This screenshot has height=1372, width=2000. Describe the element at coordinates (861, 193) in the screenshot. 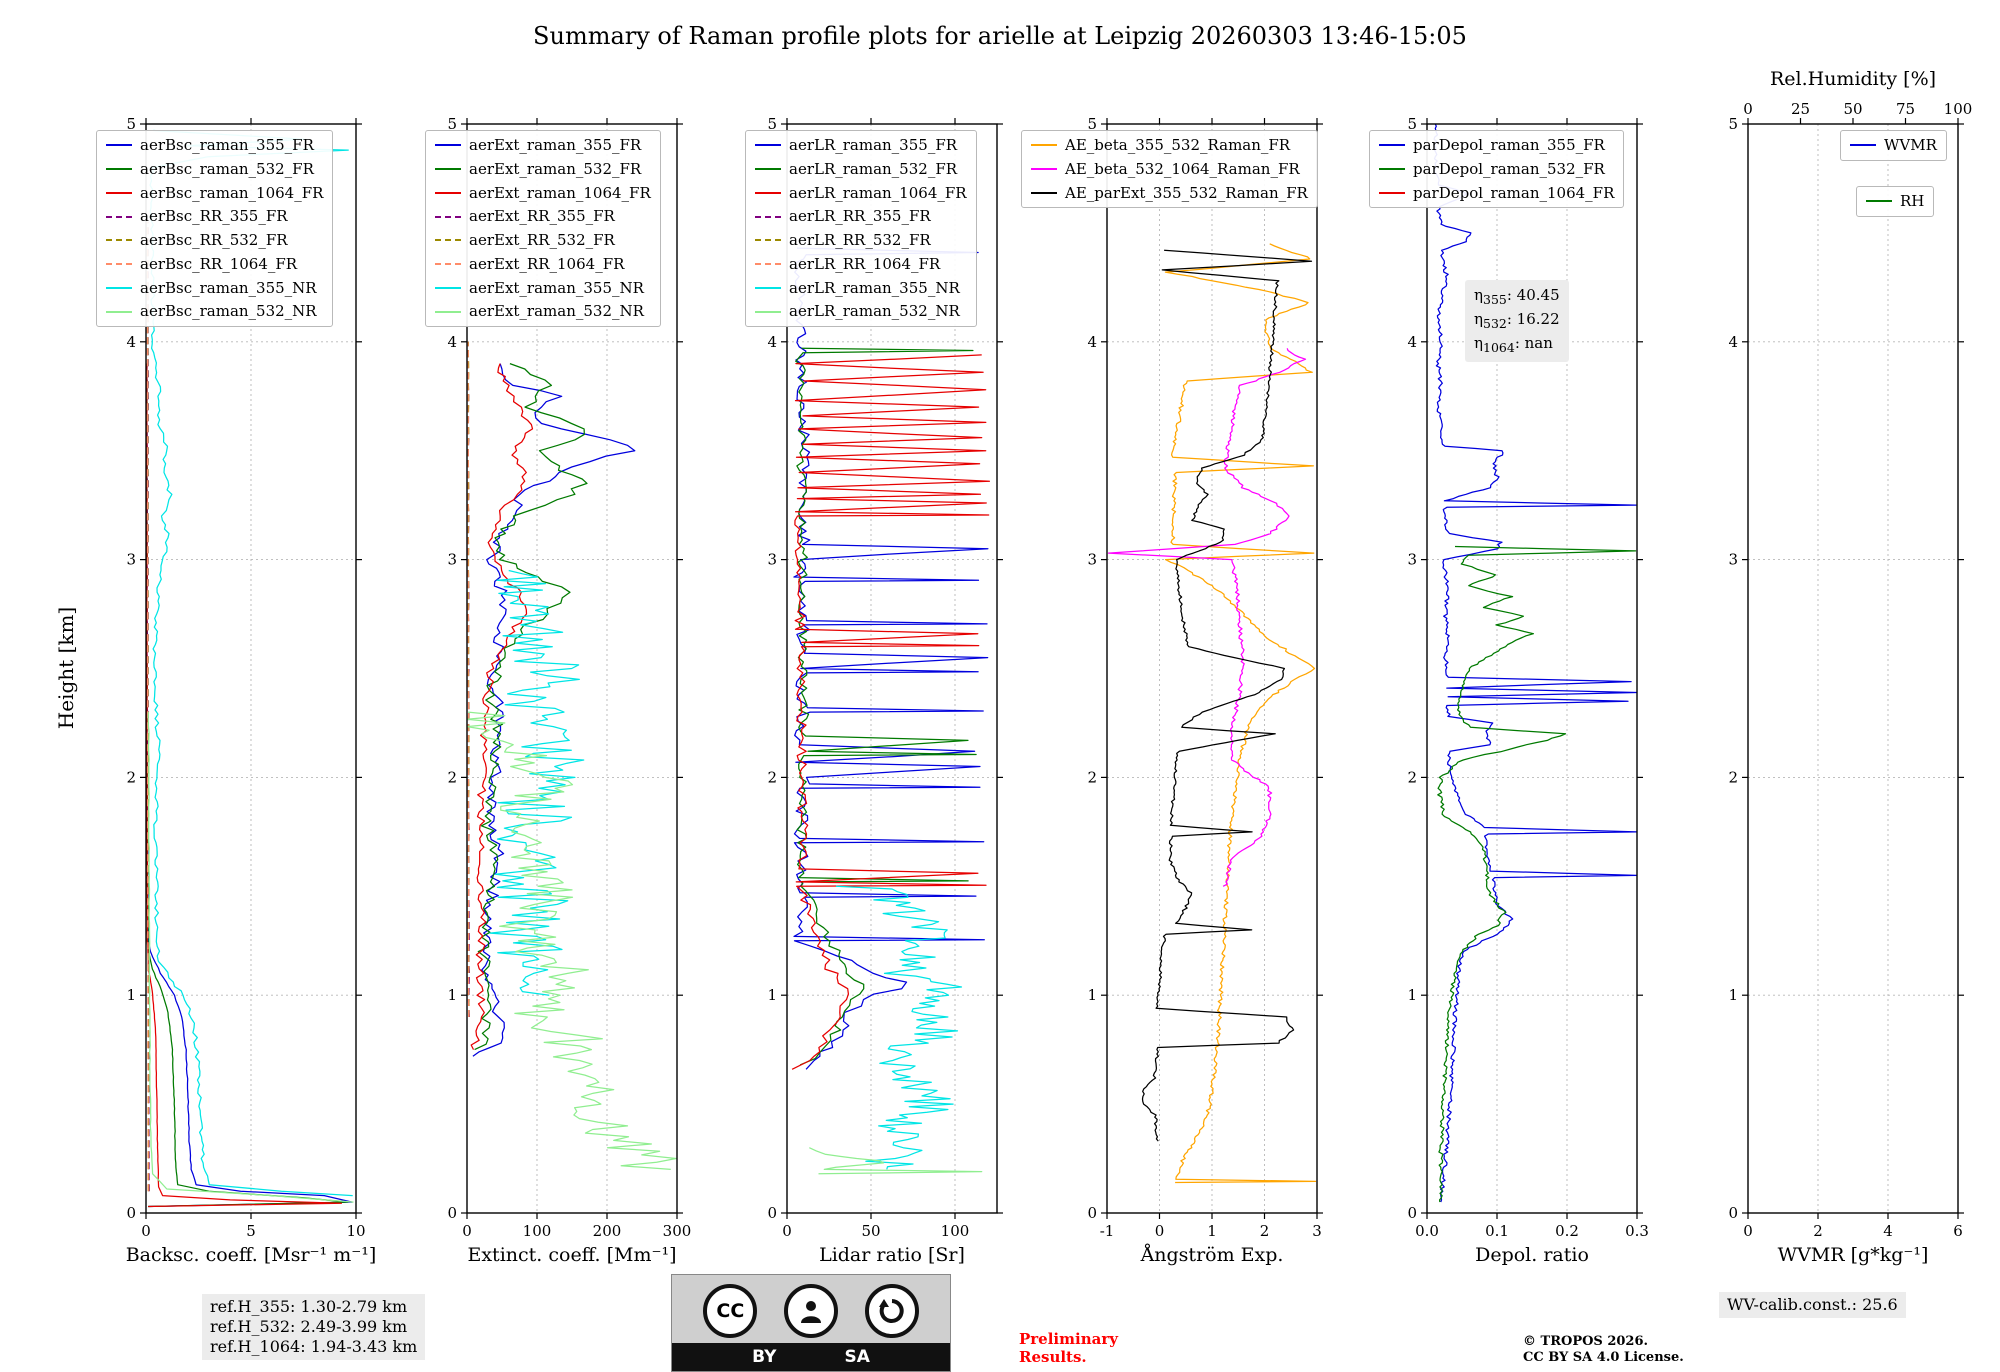

I see `legend-item: aerLR_raman_1064_FR` at that location.